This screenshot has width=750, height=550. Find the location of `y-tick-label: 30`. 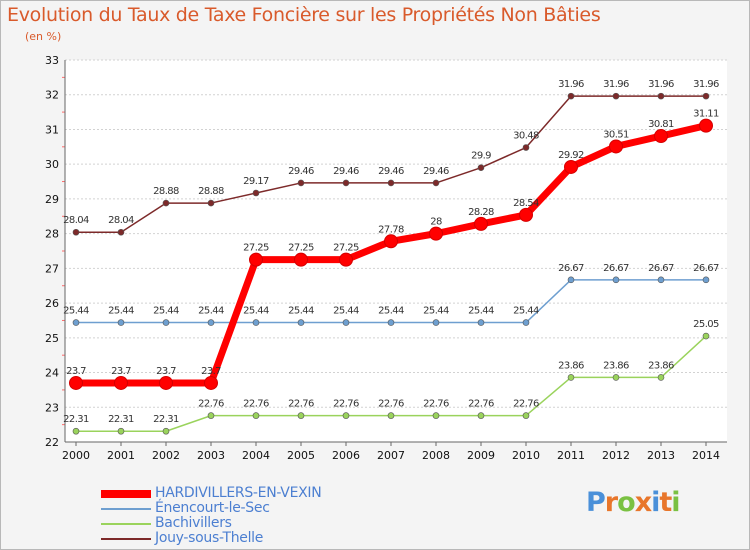

y-tick-label: 30 is located at coordinates (52, 164).